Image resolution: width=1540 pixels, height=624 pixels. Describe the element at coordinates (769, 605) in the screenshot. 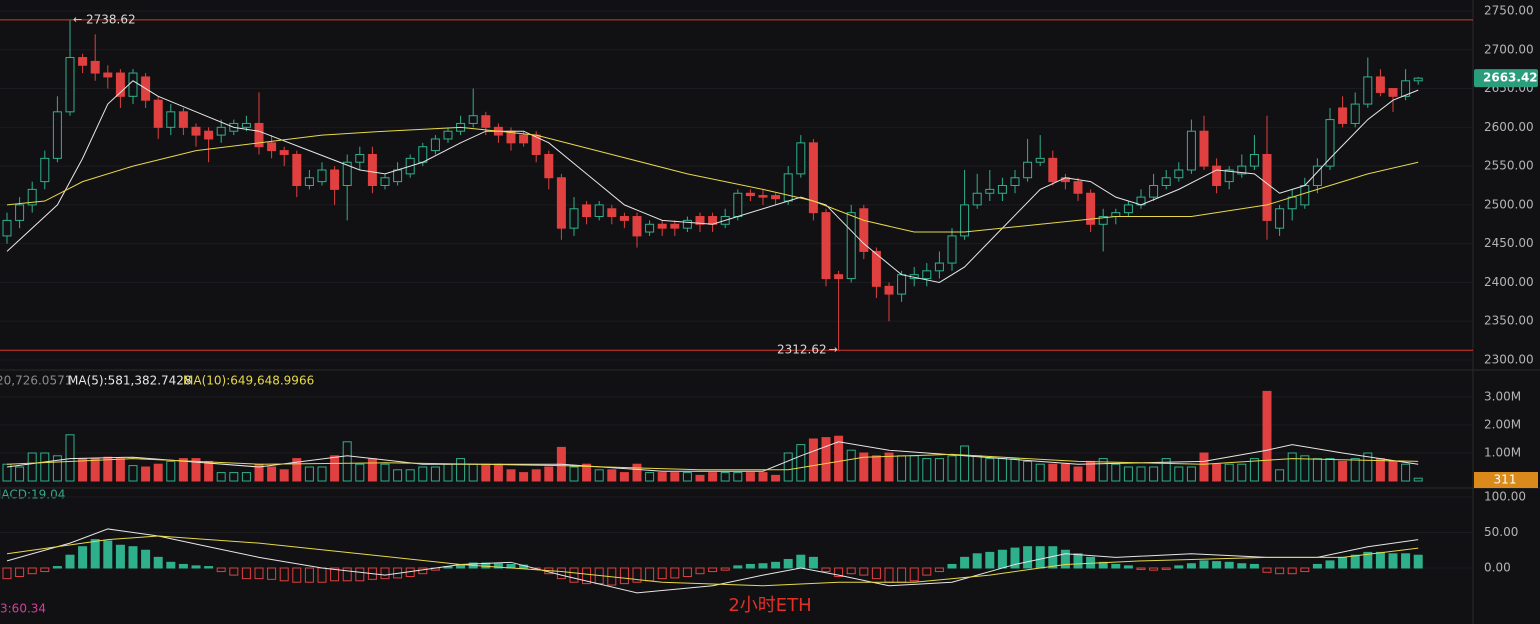

I see `watermark: 2小时ETH` at that location.